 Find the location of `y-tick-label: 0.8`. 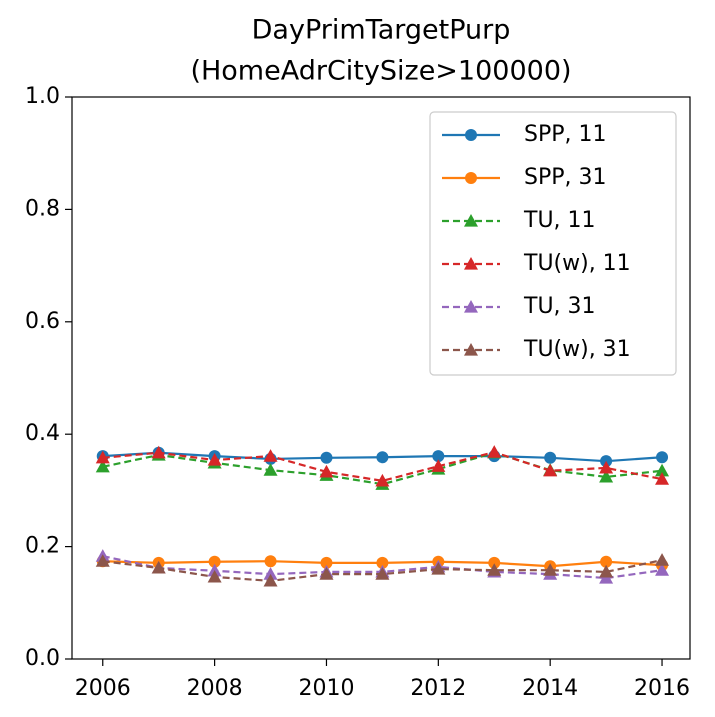

y-tick-label: 0.8 is located at coordinates (42, 208).